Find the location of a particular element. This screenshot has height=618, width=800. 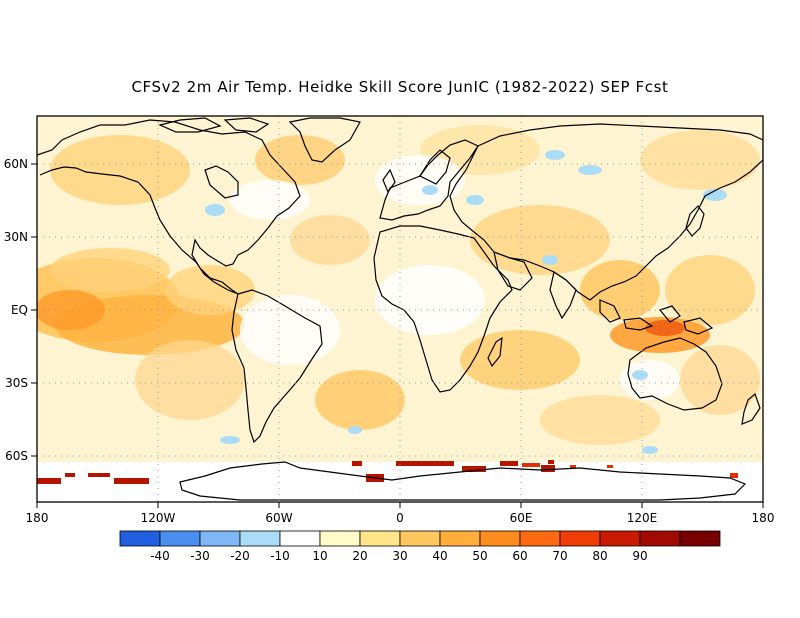

colorbar-label: 80 is located at coordinates (599, 556).